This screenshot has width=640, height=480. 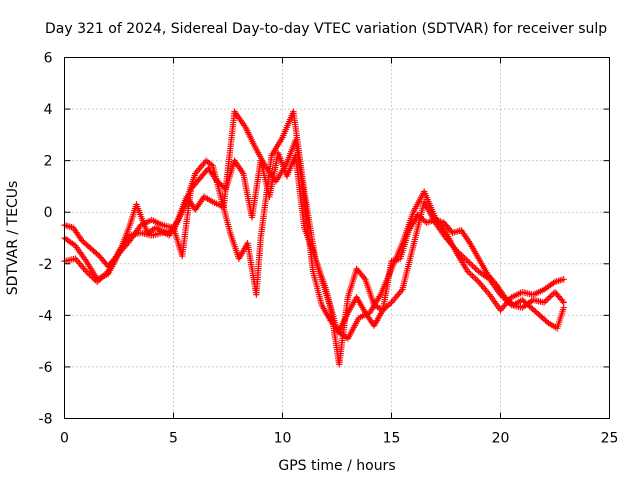 I want to click on y-axis-label: SDTVAR / TECUs, so click(x=13, y=238).